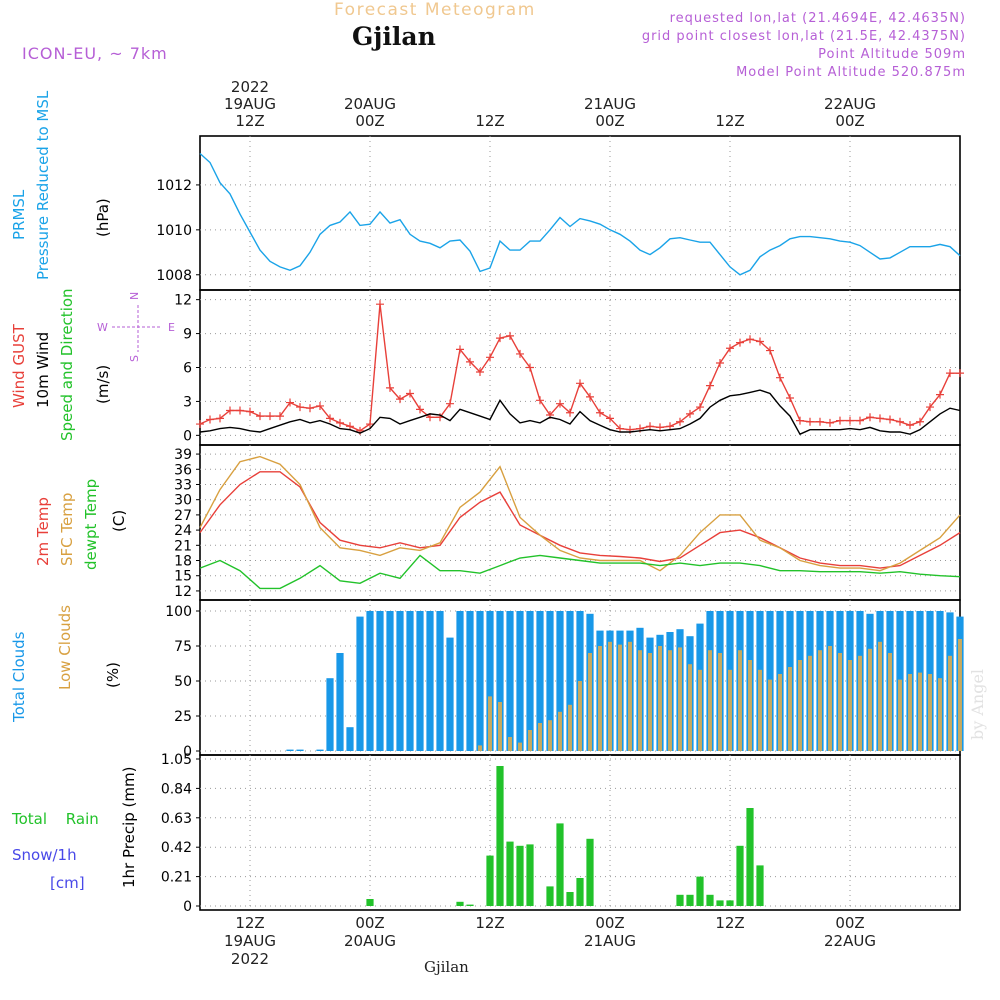 The width and height of the screenshot is (1000, 1000). Describe the element at coordinates (892, 54) in the screenshot. I see `point-altitude: Point Altitude 509m` at that location.